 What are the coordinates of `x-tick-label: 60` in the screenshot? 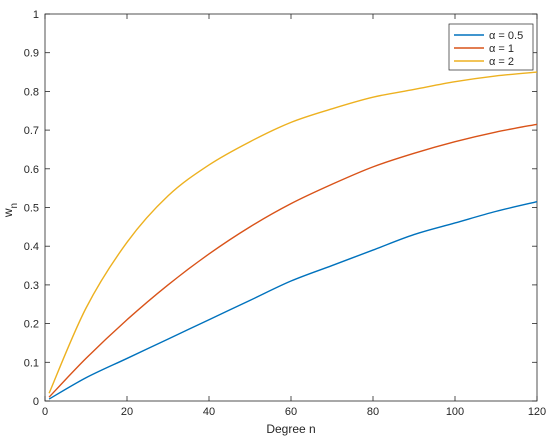 It's located at (291, 412).